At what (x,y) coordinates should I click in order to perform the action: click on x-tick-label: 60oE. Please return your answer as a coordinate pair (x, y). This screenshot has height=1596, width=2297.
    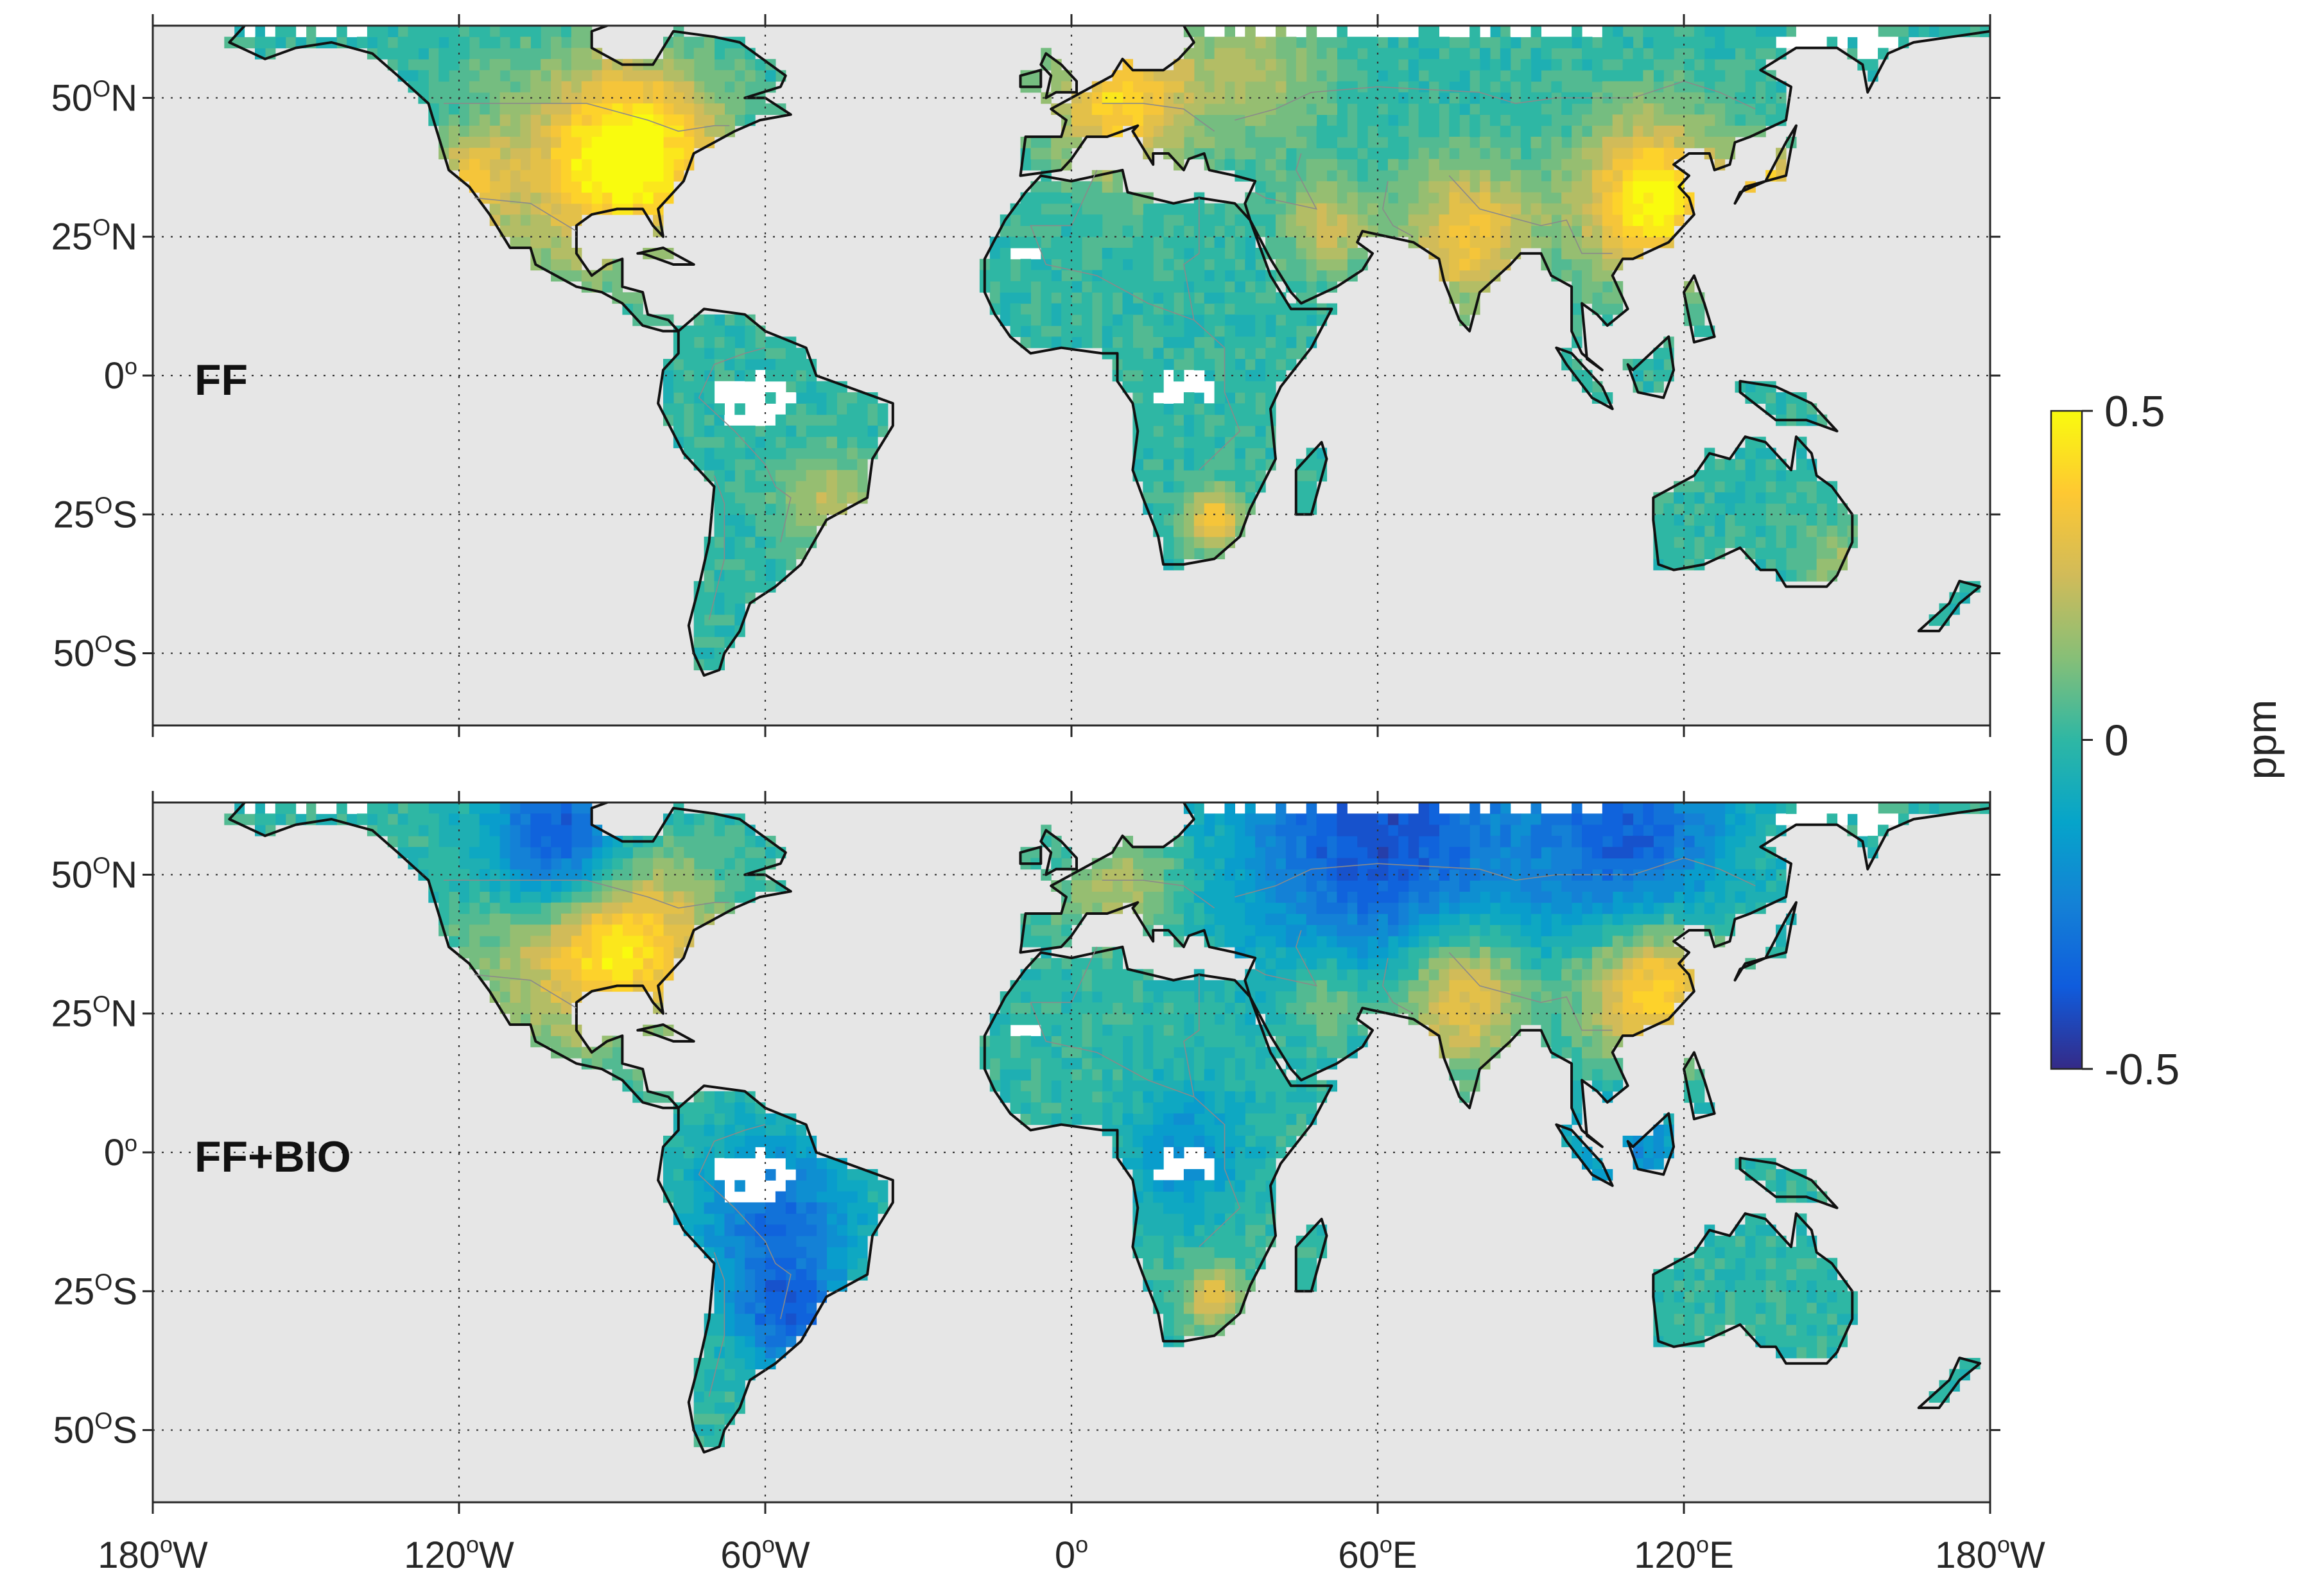
    Looking at the image, I should click on (1377, 1553).